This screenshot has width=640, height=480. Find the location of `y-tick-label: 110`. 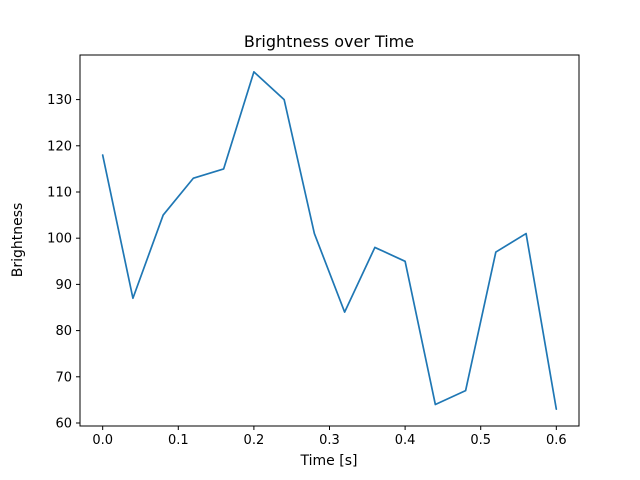

y-tick-label: 110 is located at coordinates (59, 192).